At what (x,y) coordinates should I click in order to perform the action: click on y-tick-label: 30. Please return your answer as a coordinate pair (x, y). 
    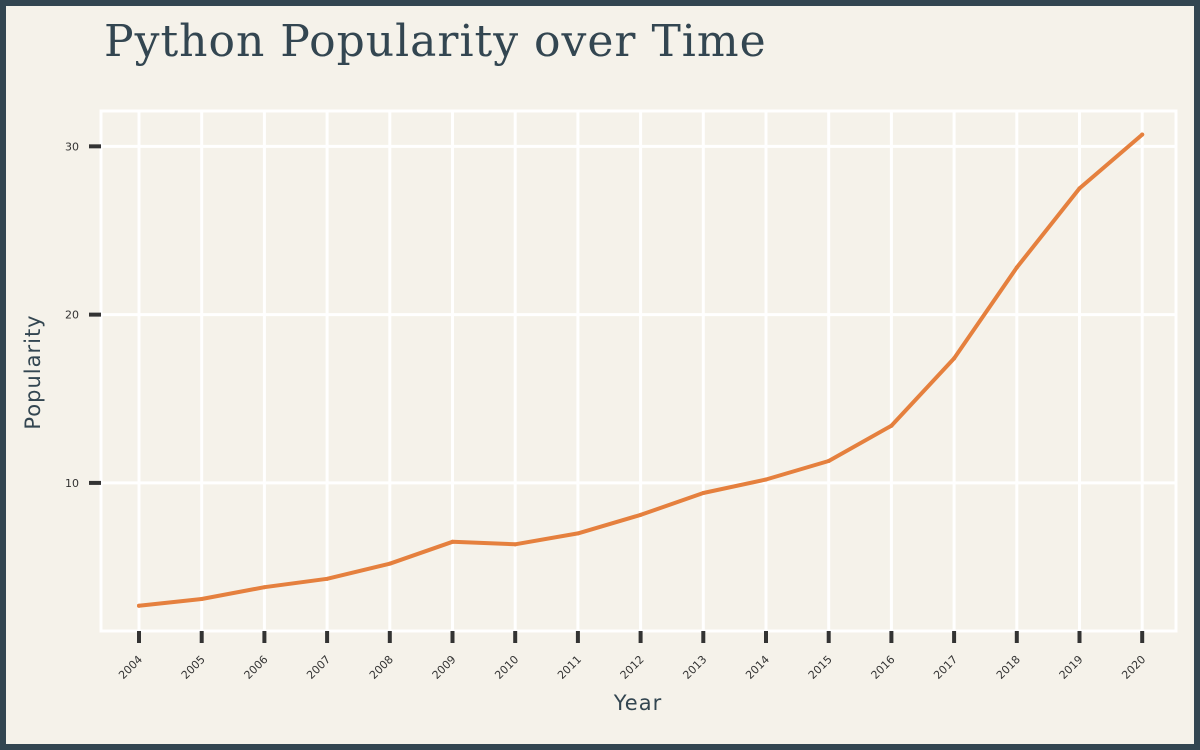
    Looking at the image, I should click on (72, 146).